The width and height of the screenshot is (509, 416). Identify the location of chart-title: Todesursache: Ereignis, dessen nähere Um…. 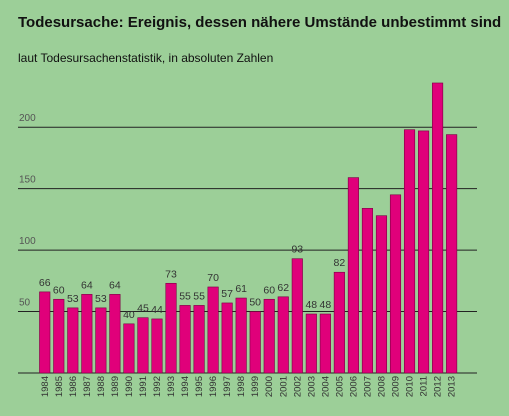
(260, 22).